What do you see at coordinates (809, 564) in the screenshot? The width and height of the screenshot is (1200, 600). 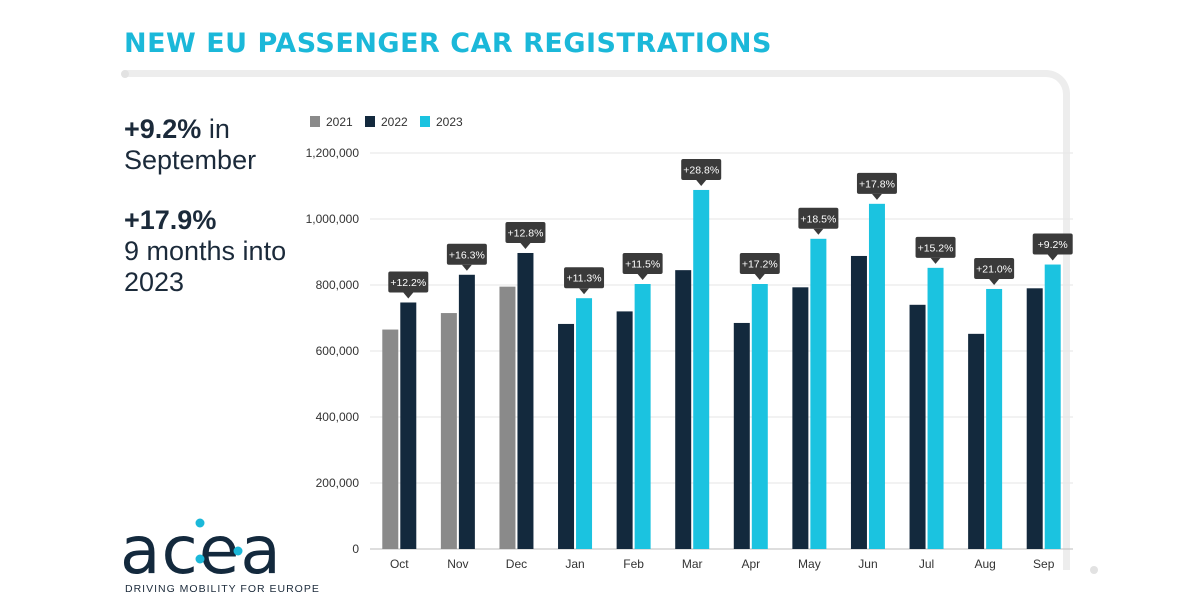 I see `x-tick-label: May` at bounding box center [809, 564].